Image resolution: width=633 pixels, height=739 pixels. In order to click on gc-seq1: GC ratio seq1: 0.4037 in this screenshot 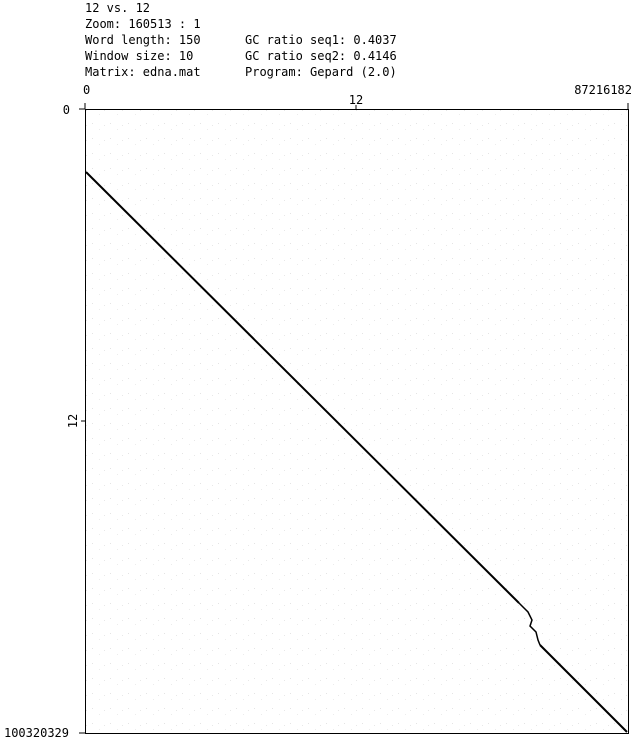, I will do `click(321, 40)`.